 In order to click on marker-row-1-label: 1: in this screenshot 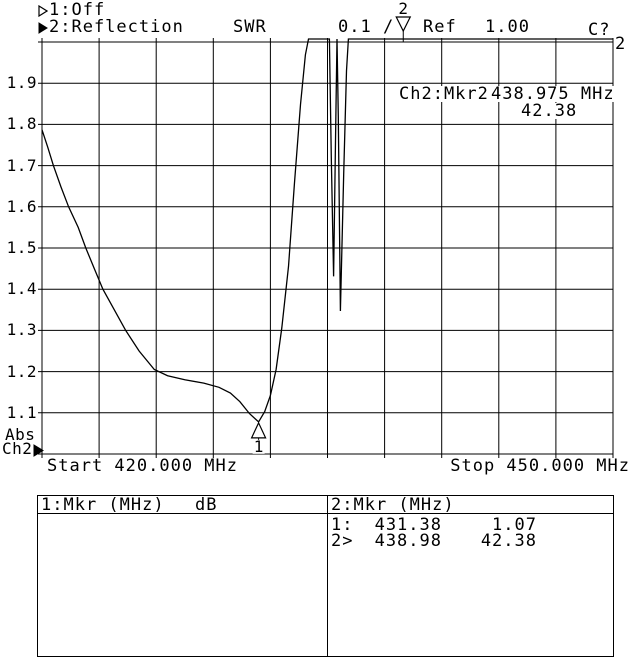, I will do `click(342, 525)`.